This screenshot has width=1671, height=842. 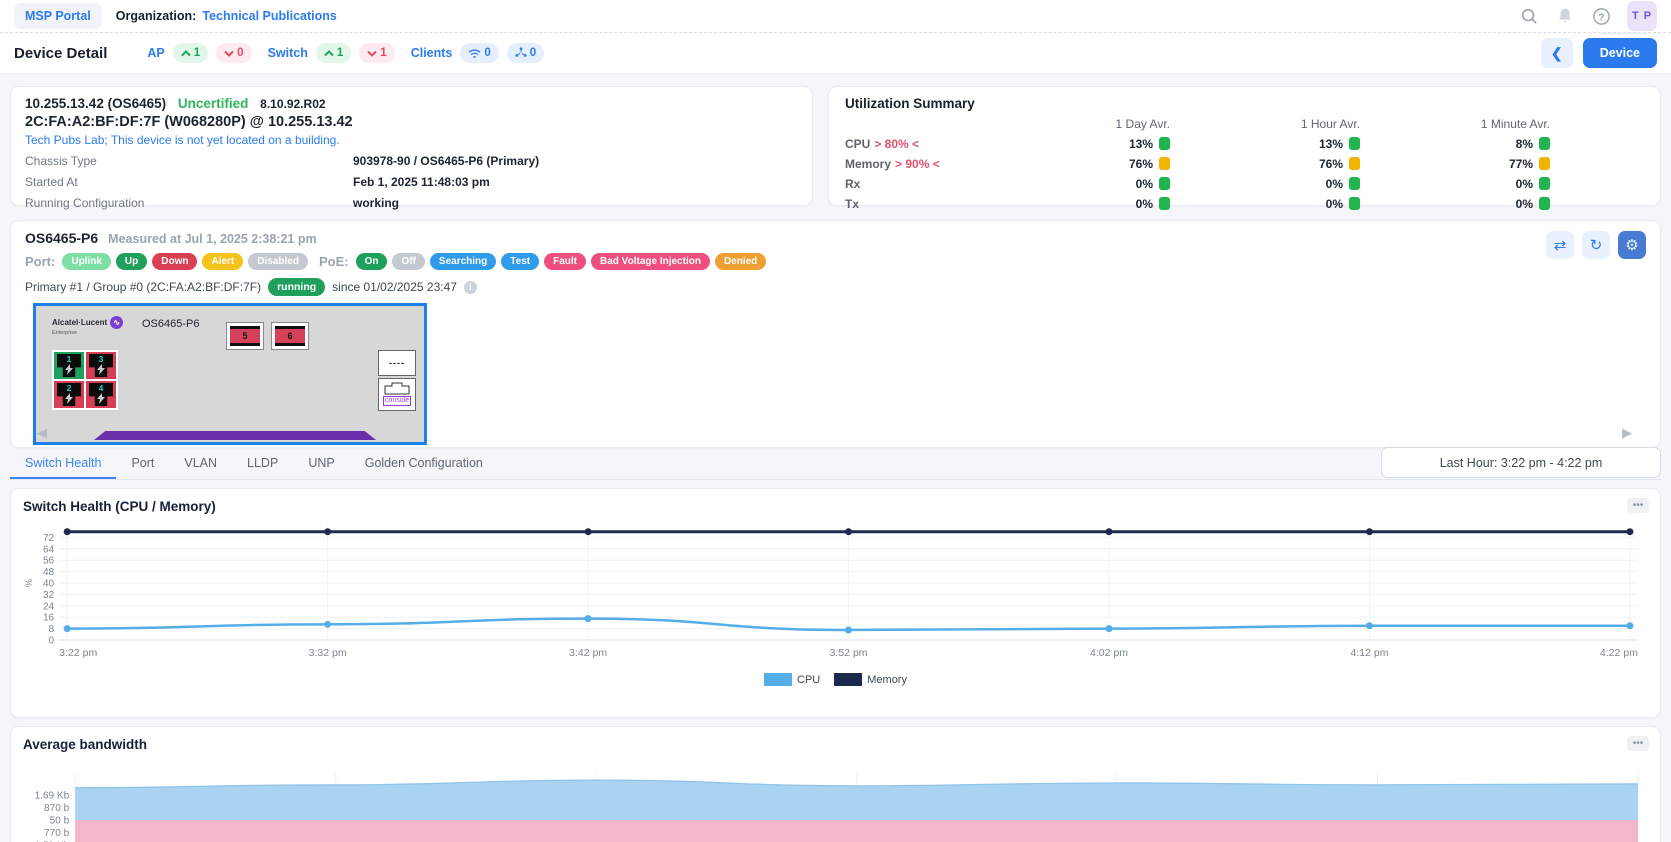 I want to click on cpu-1day-value: 13%, so click(x=1075, y=144).